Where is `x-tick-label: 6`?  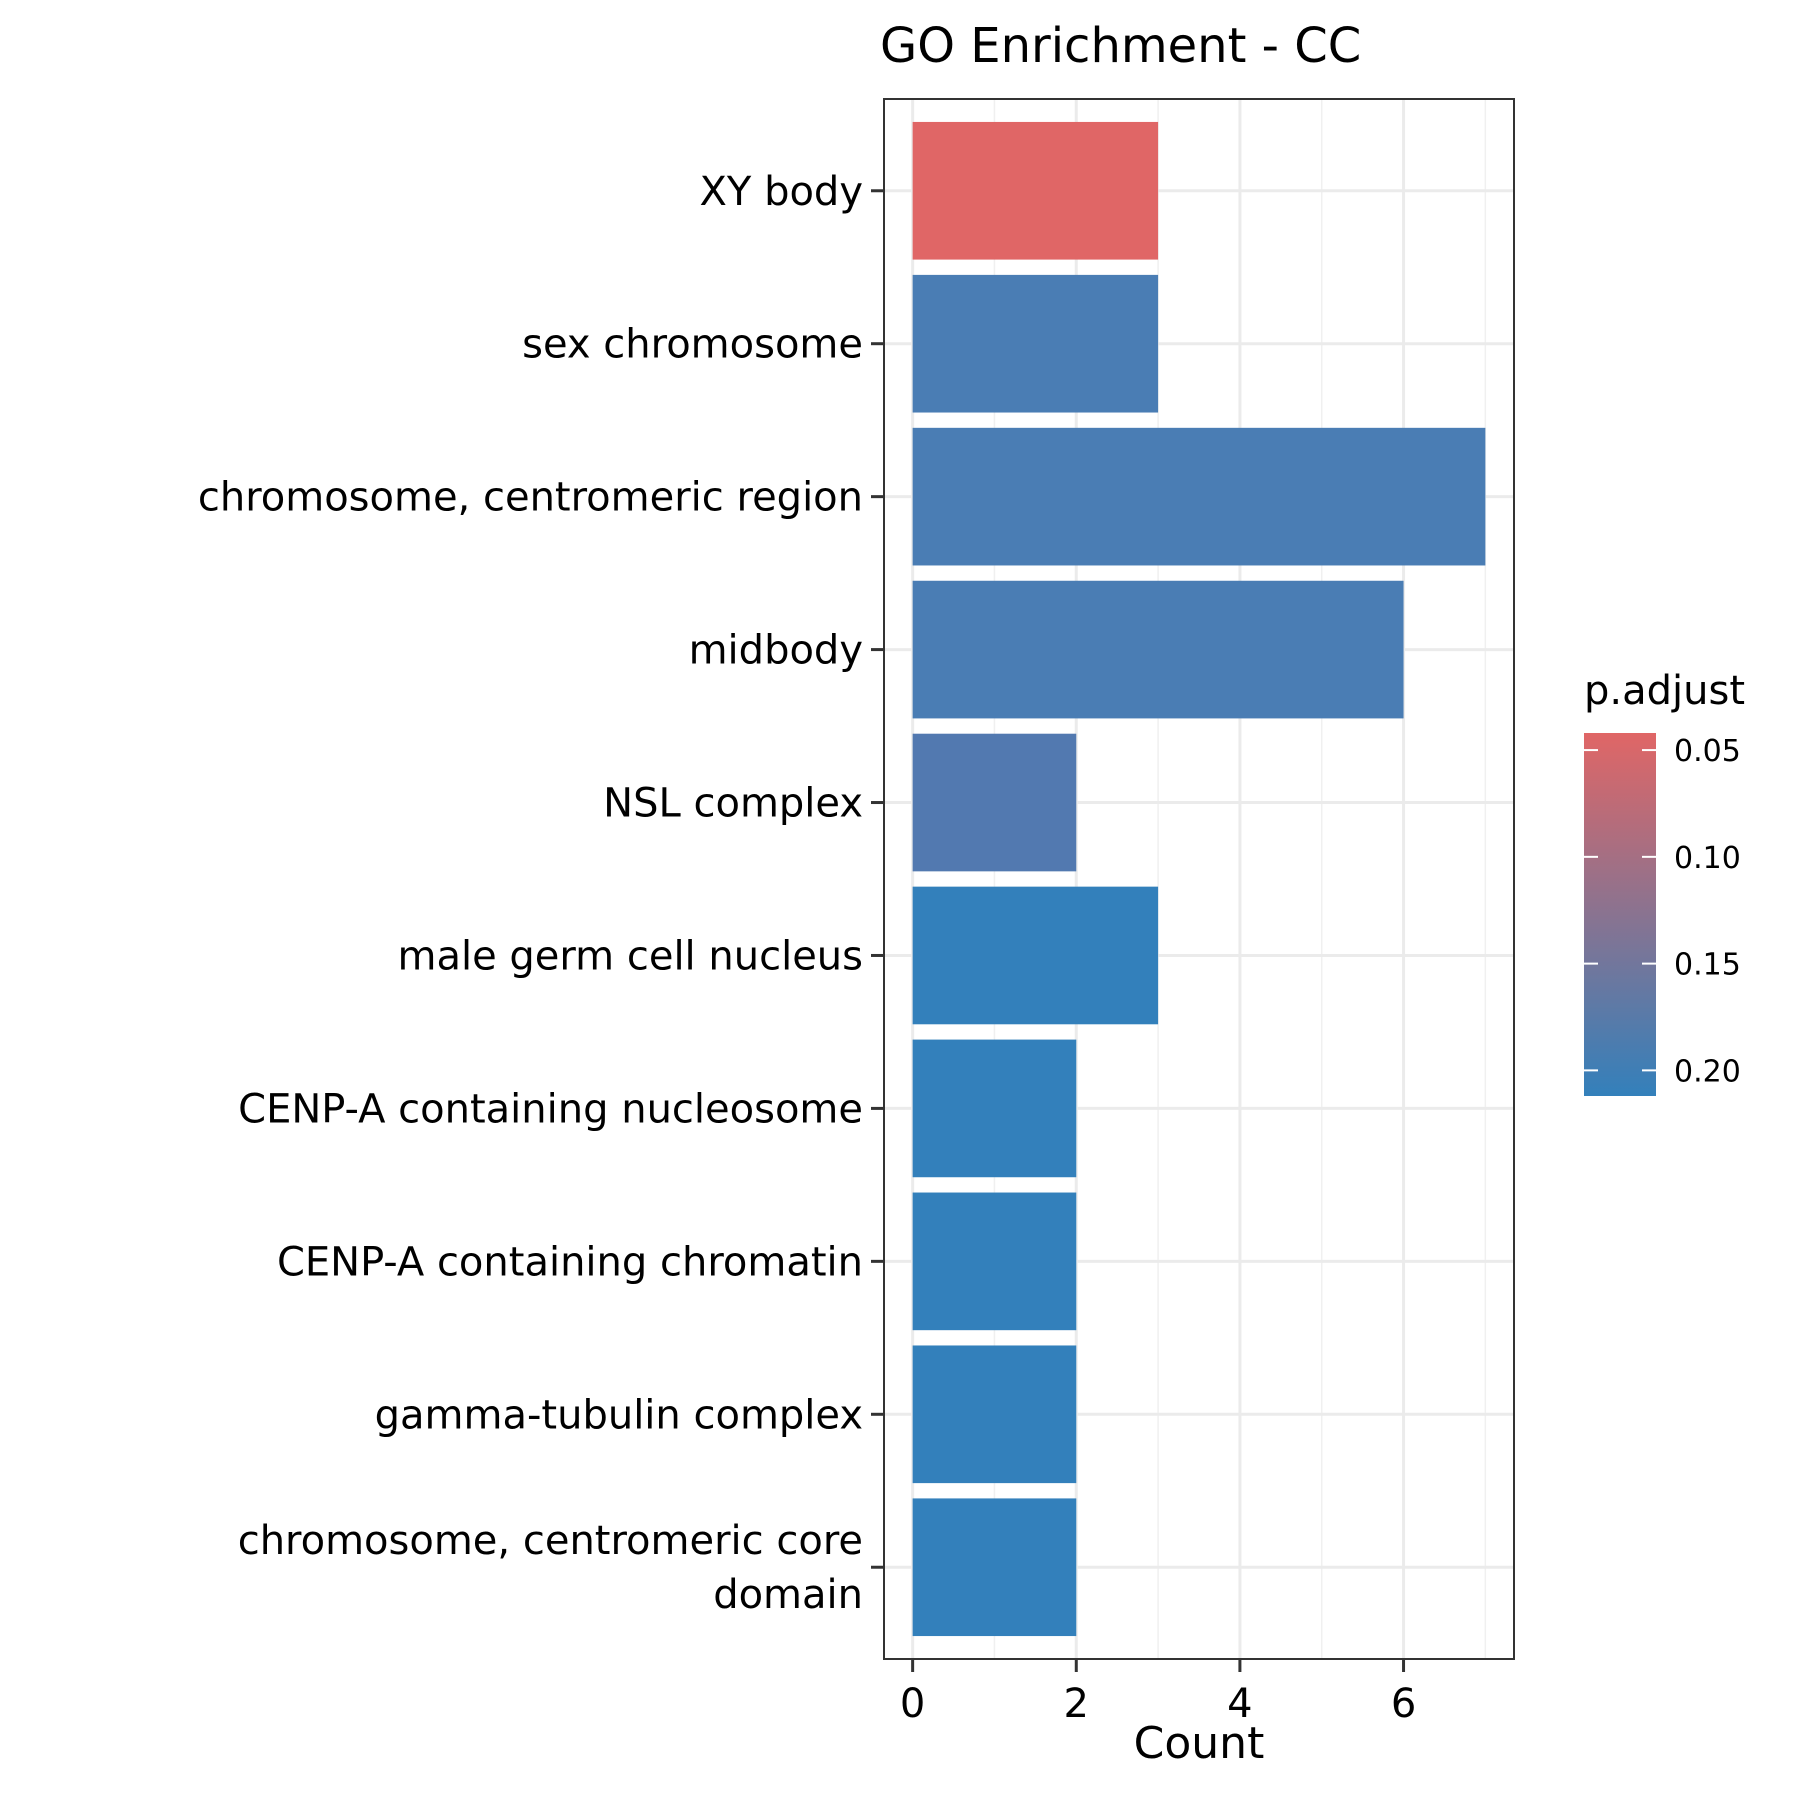 x-tick-label: 6 is located at coordinates (1403, 1704).